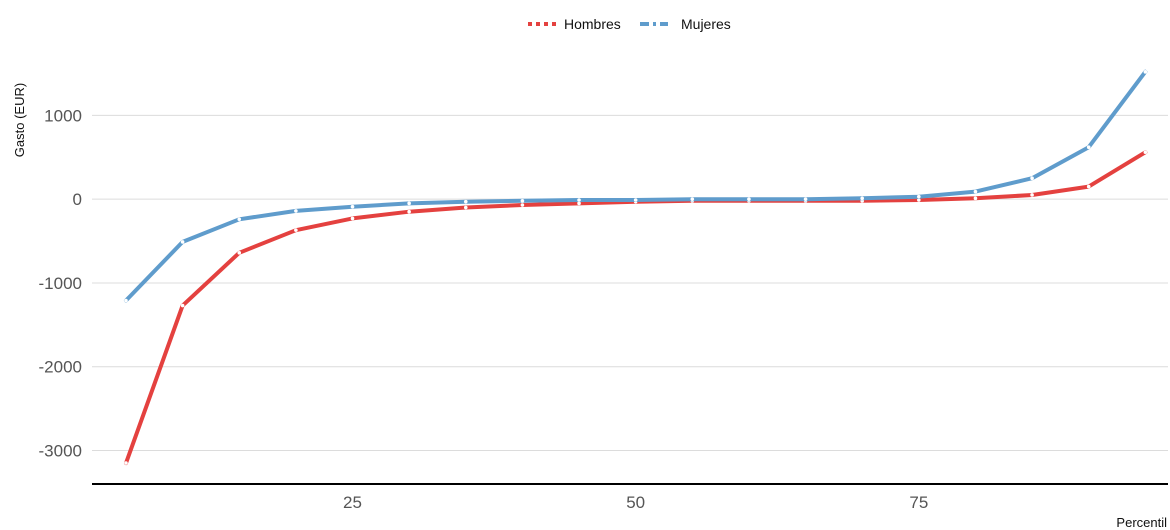 The image size is (1170, 530). I want to click on x-tick-label: 25, so click(352, 502).